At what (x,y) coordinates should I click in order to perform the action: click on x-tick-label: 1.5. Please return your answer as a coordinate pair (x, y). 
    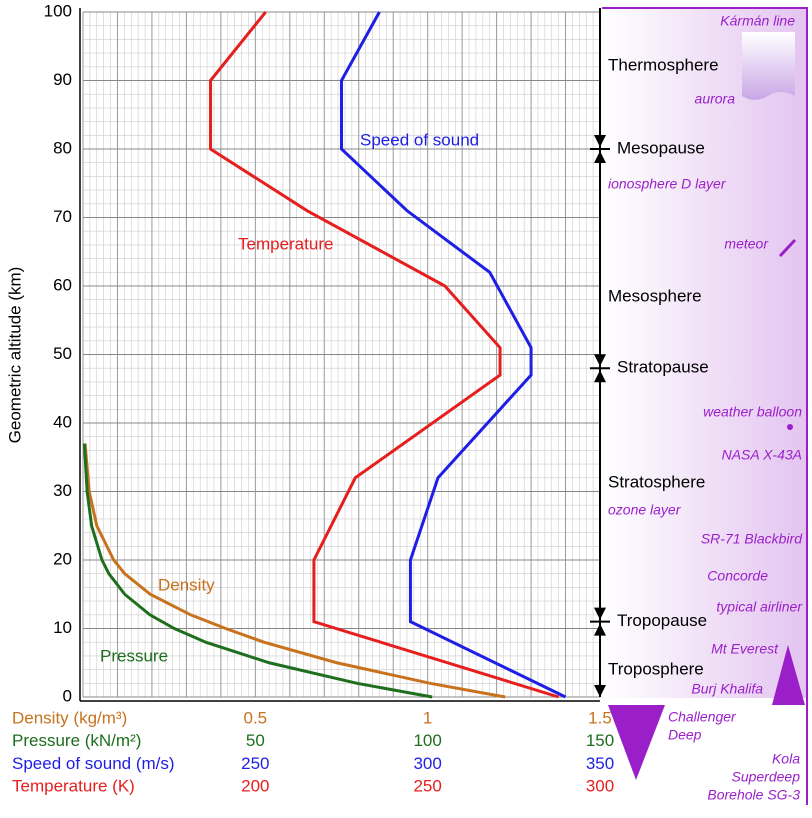
    Looking at the image, I should click on (600, 717).